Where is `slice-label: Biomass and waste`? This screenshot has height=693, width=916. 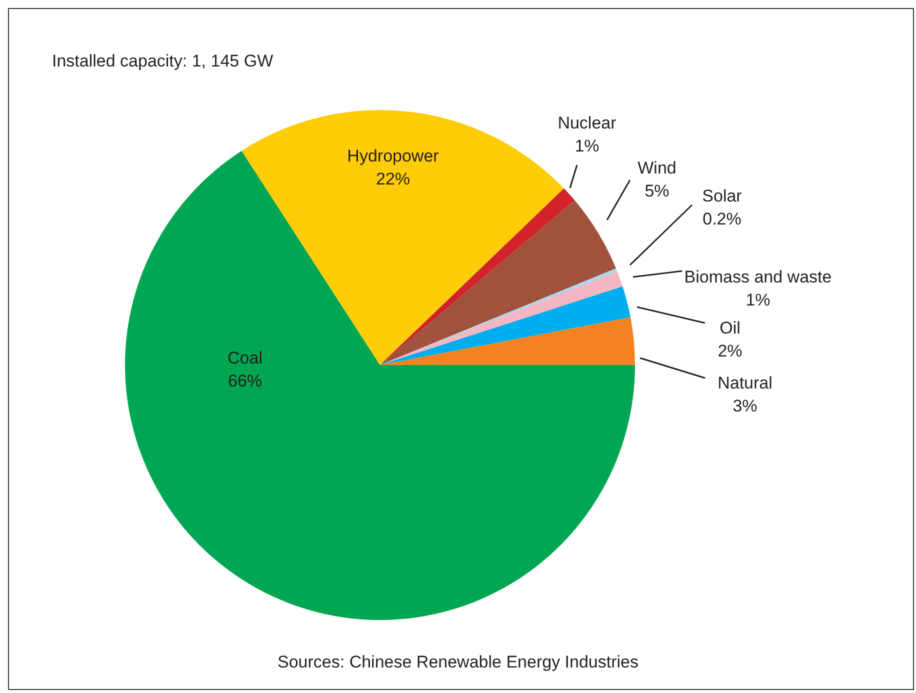
slice-label: Biomass and waste is located at coordinates (758, 277).